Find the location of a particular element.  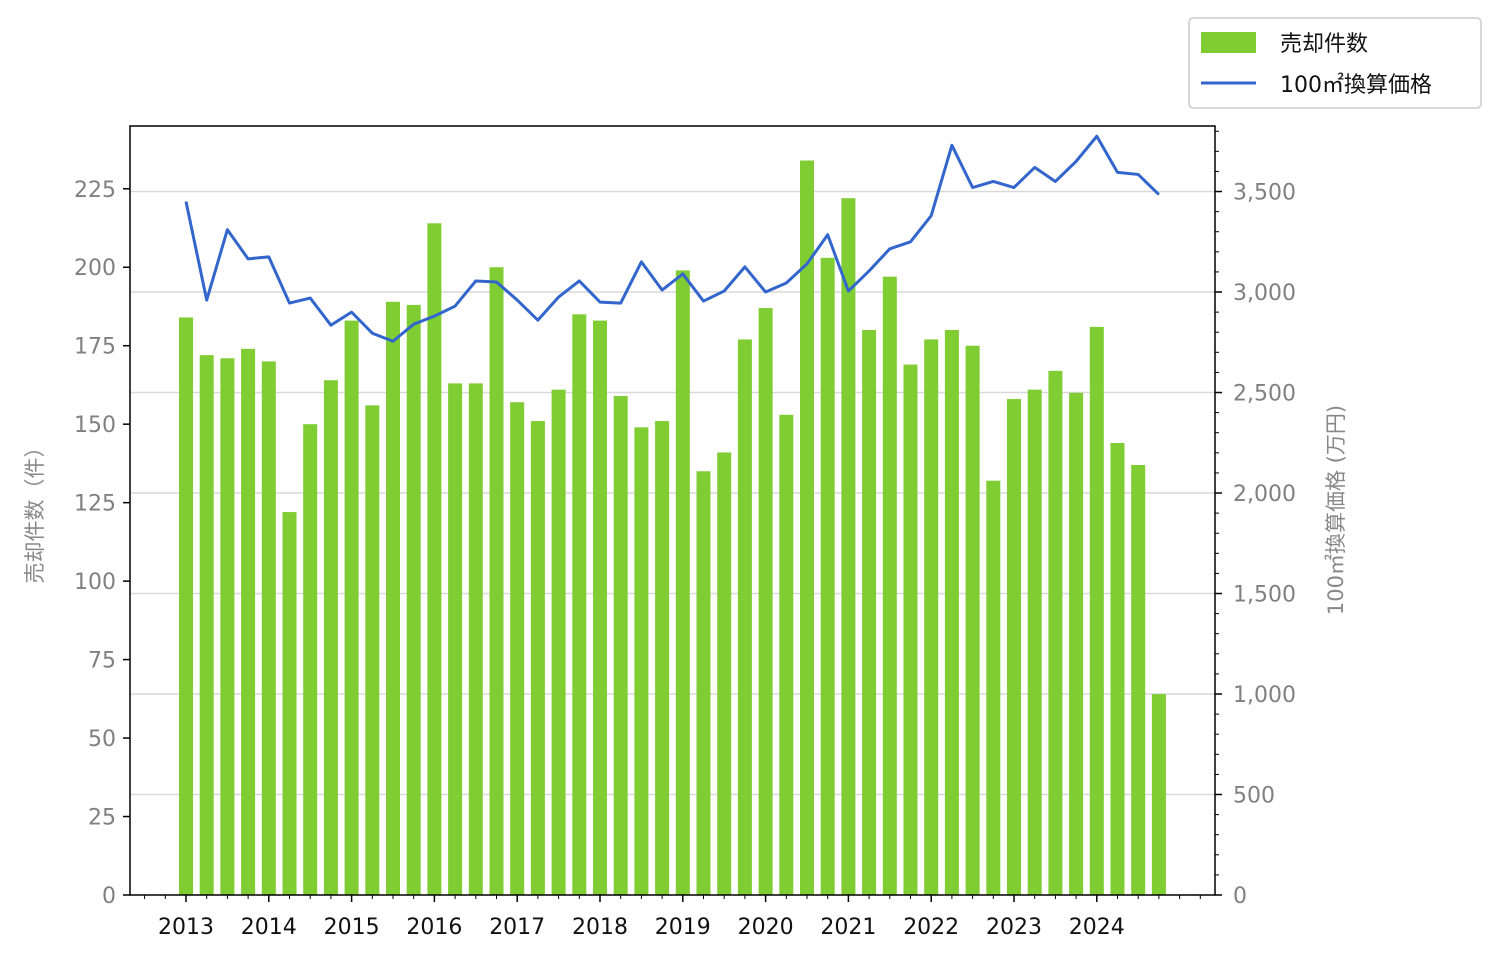

x-tick-label: 2020 is located at coordinates (766, 927).